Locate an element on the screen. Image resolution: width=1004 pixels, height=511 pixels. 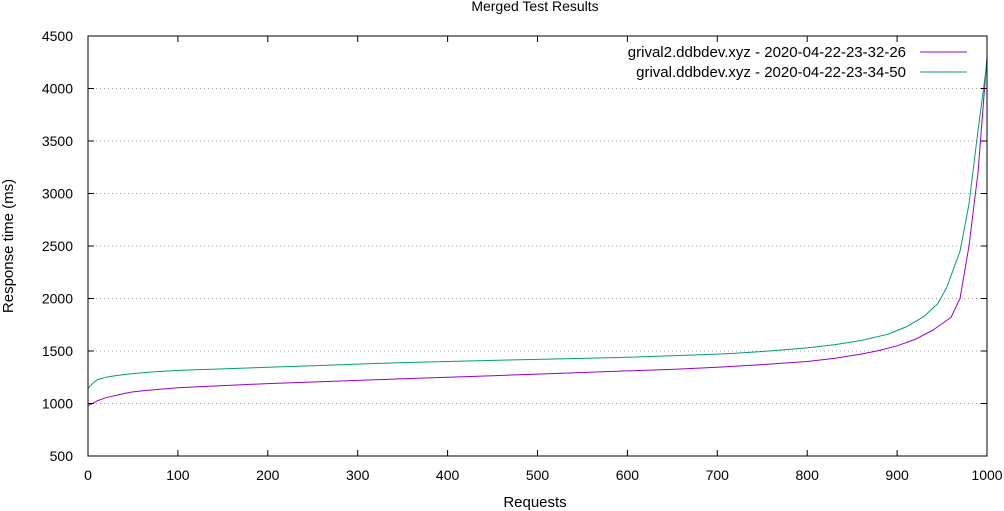
y-tick-label: 1500 is located at coordinates (57, 351).